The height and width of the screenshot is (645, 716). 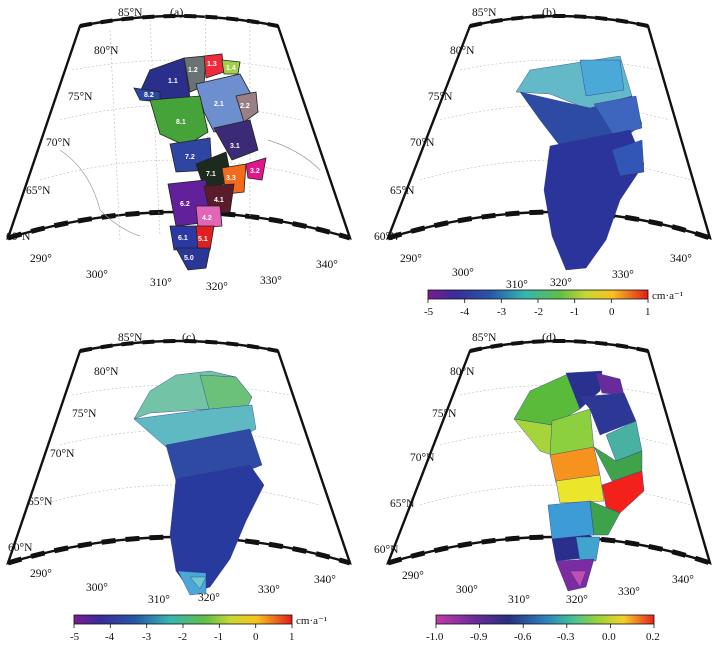 What do you see at coordinates (188, 337) in the screenshot?
I see `panel-label-c: (c)` at bounding box center [188, 337].